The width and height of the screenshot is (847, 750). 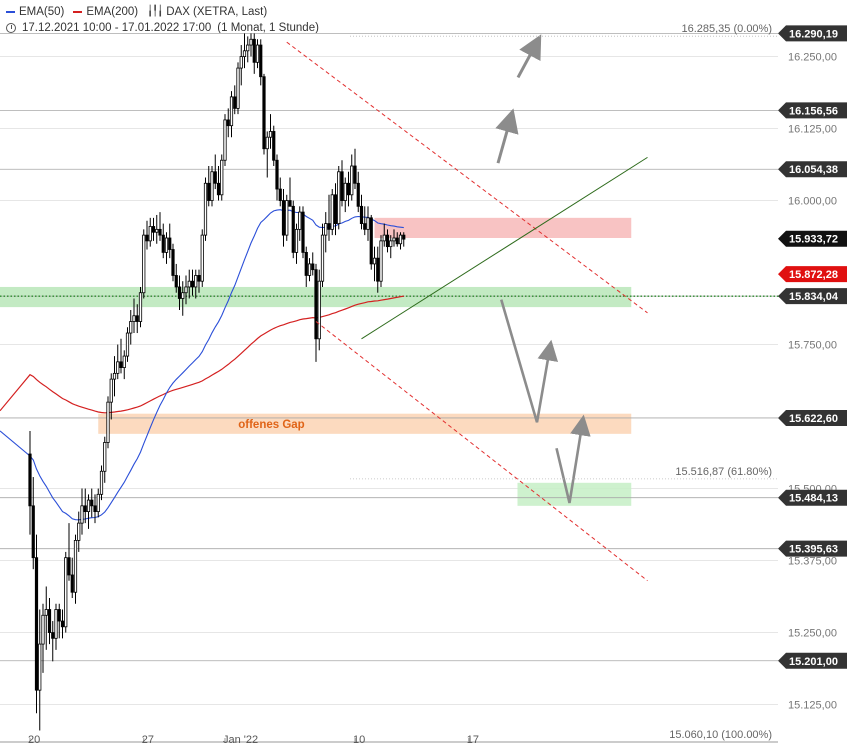 What do you see at coordinates (473, 740) in the screenshot?
I see `x-tick-label: 17` at bounding box center [473, 740].